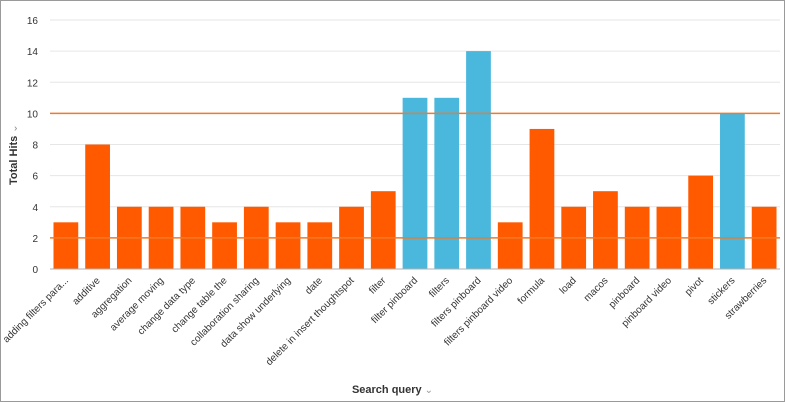 The image size is (785, 402). What do you see at coordinates (33, 83) in the screenshot?
I see `y-tick-label: 12` at bounding box center [33, 83].